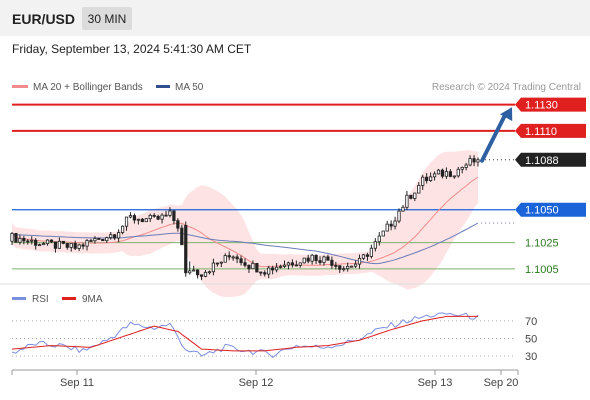 The width and height of the screenshot is (590, 400). I want to click on level-tag-1.1110, so click(550, 130).